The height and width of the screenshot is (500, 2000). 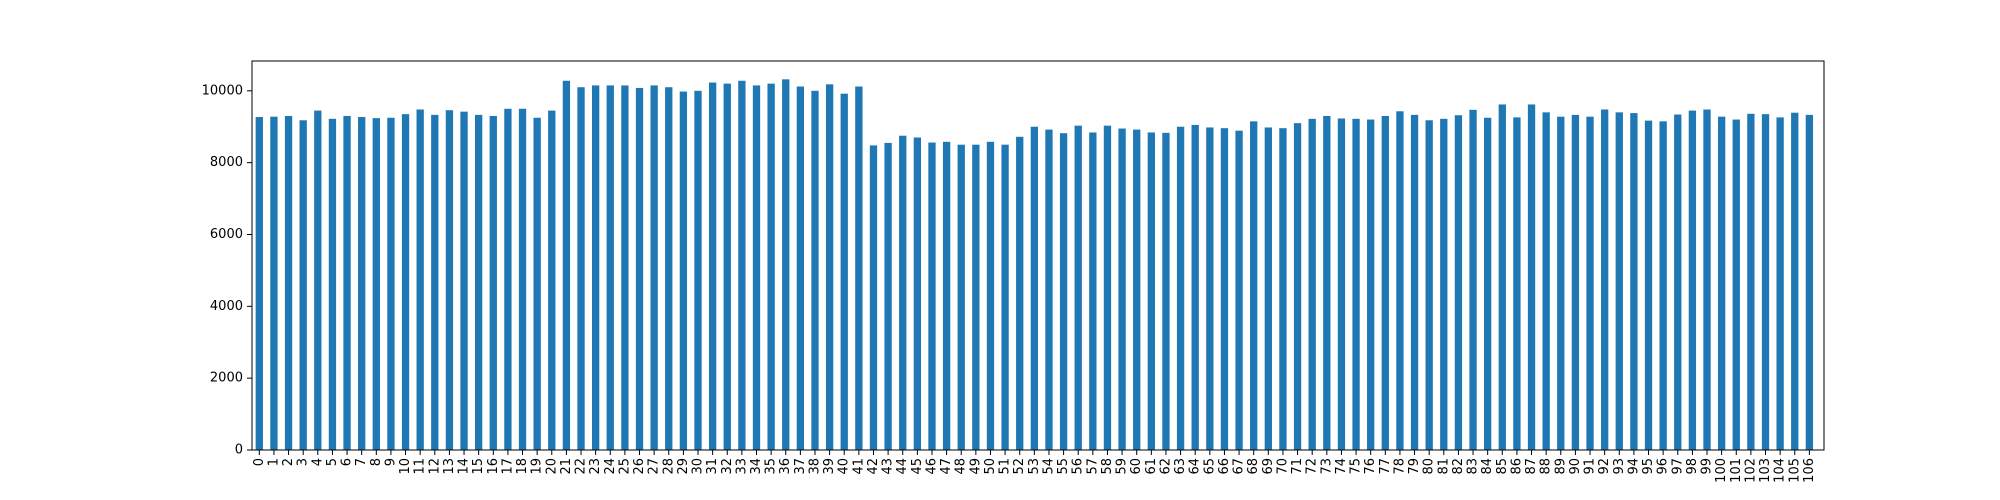 I want to click on x-tick-label: 68, so click(x=1253, y=466).